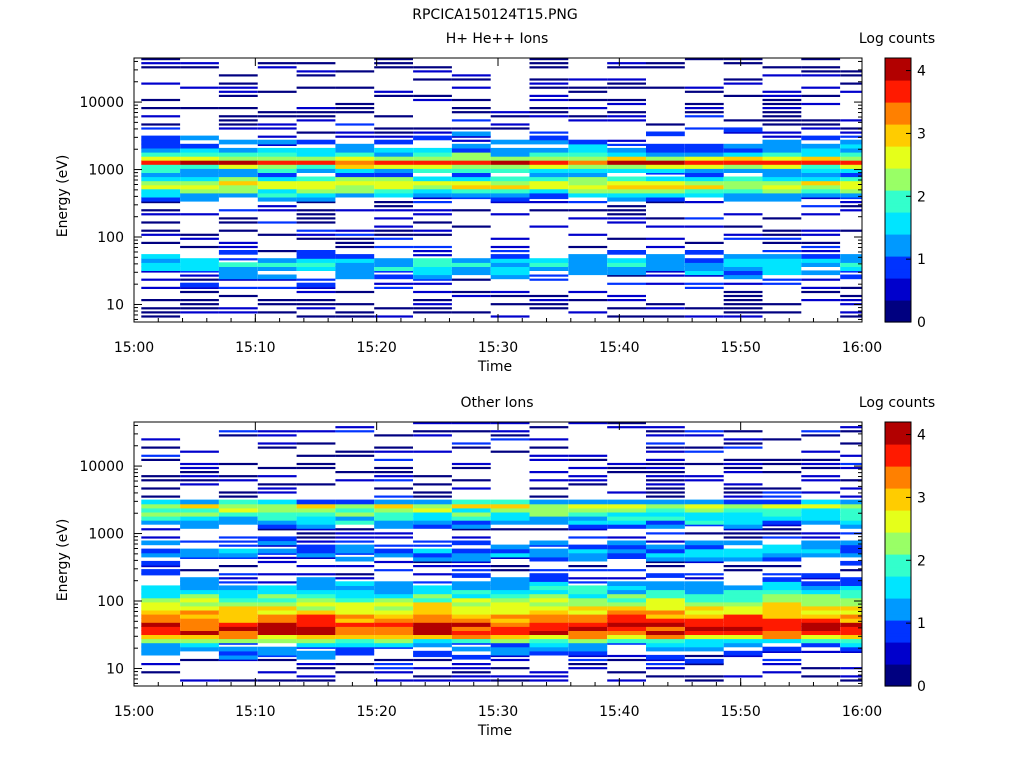 This screenshot has height=768, width=1024. I want to click on colorbar-tick-label: 0, so click(921, 687).